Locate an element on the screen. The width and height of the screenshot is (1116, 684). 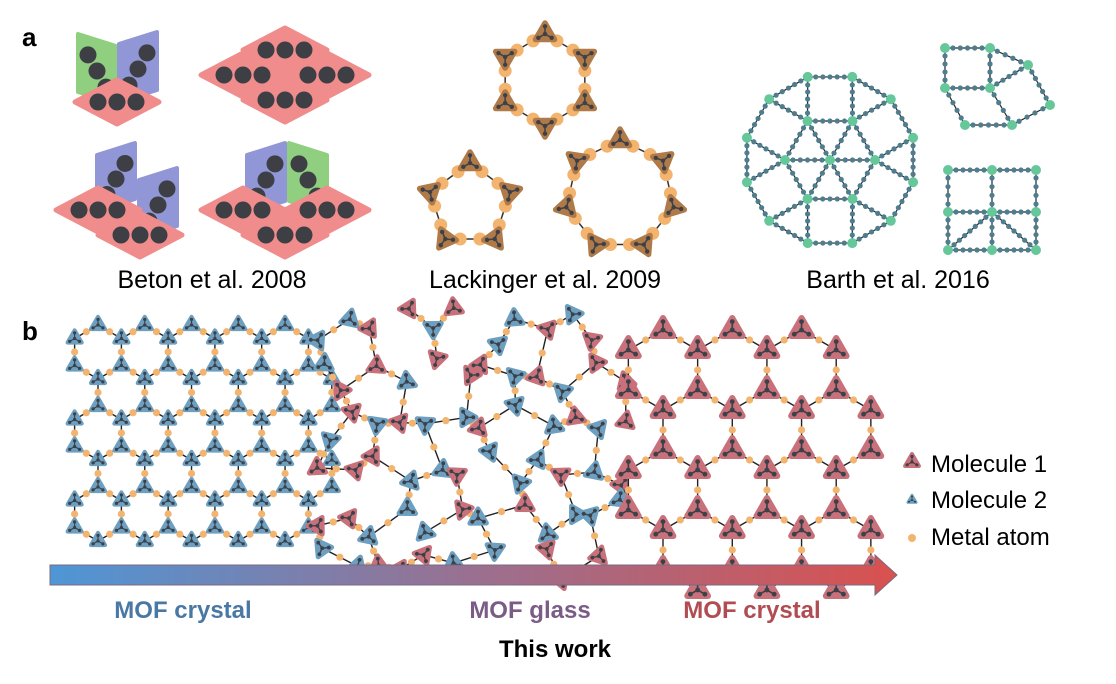
metal-node is located at coordinates (990, 48).